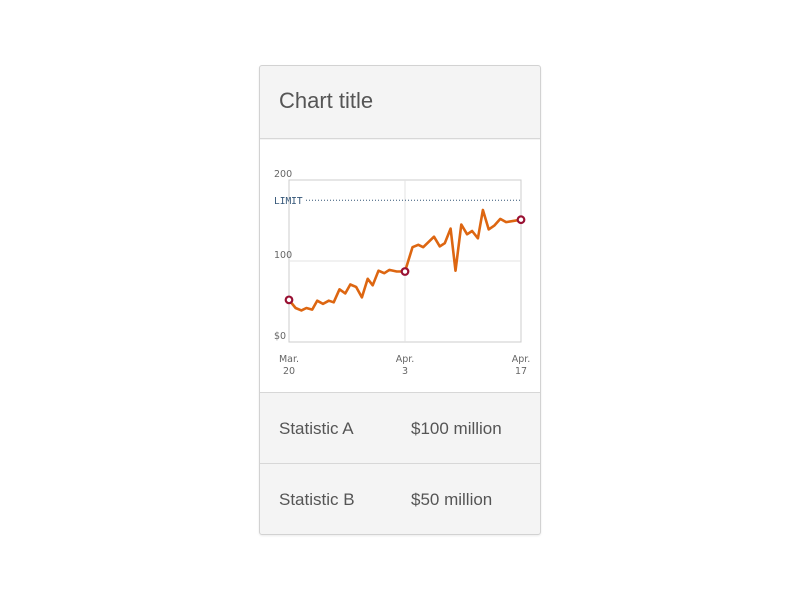  I want to click on statistic-a-label: Statistic A, so click(316, 428).